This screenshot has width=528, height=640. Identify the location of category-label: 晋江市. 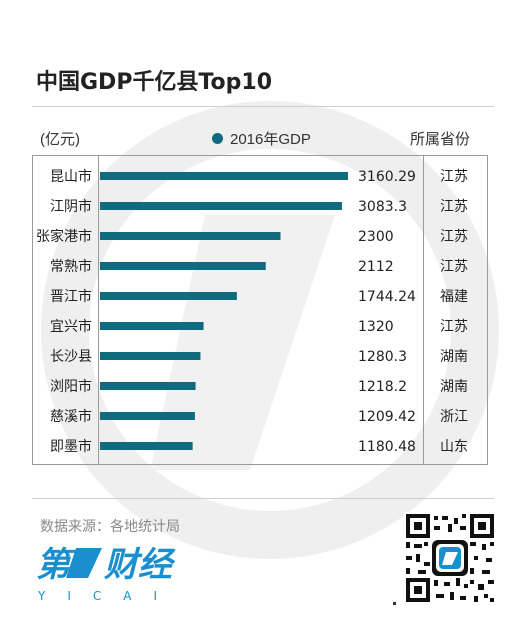
(71, 296).